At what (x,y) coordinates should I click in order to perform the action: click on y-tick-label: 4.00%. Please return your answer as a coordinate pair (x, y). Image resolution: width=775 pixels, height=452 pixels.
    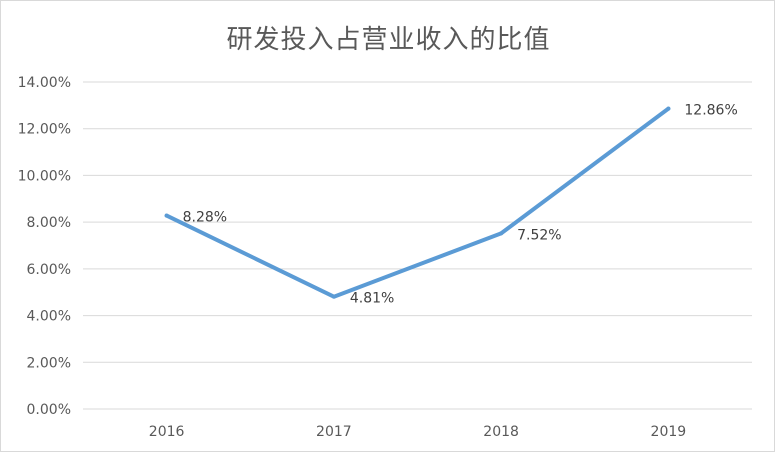
    Looking at the image, I should click on (49, 317).